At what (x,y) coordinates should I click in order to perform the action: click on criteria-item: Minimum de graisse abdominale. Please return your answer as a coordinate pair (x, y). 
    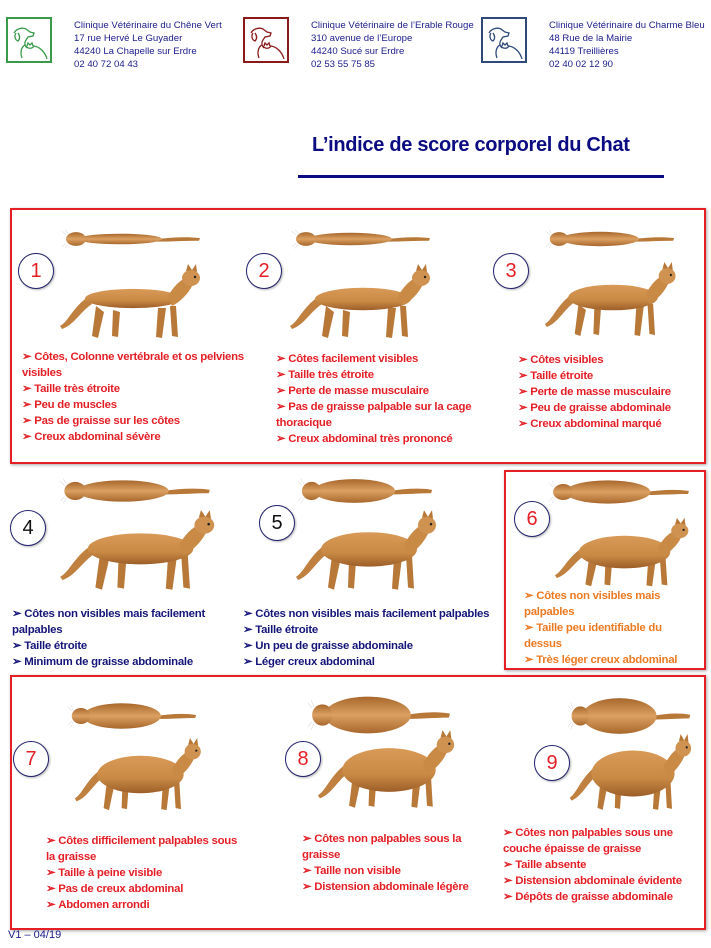
    Looking at the image, I should click on (124, 662).